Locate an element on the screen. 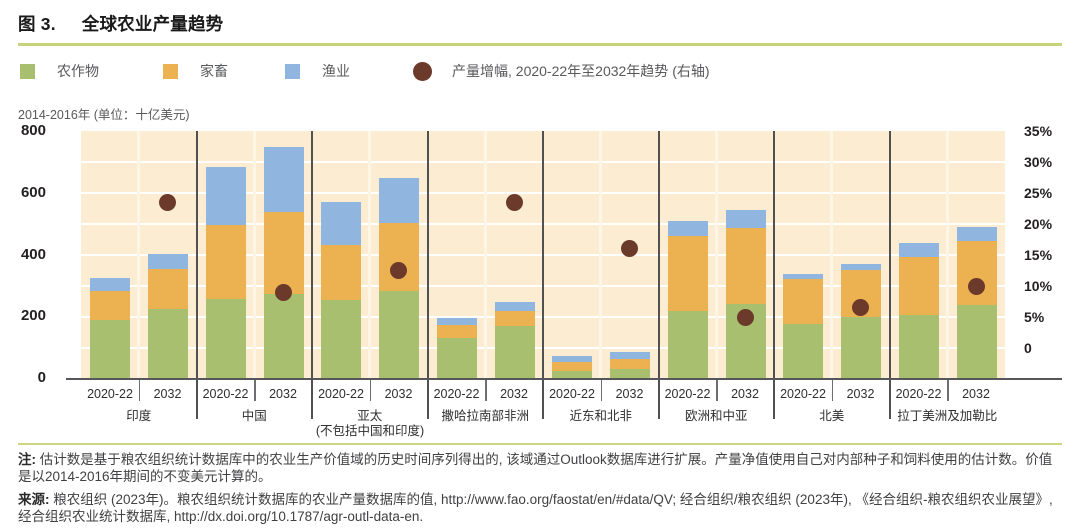  region-label: 中国 is located at coordinates (254, 416).